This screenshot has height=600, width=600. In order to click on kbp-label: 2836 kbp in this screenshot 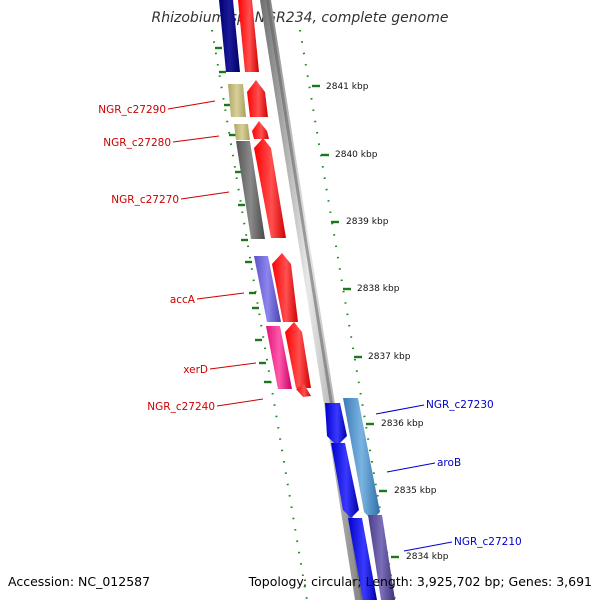, I will do `click(402, 424)`.